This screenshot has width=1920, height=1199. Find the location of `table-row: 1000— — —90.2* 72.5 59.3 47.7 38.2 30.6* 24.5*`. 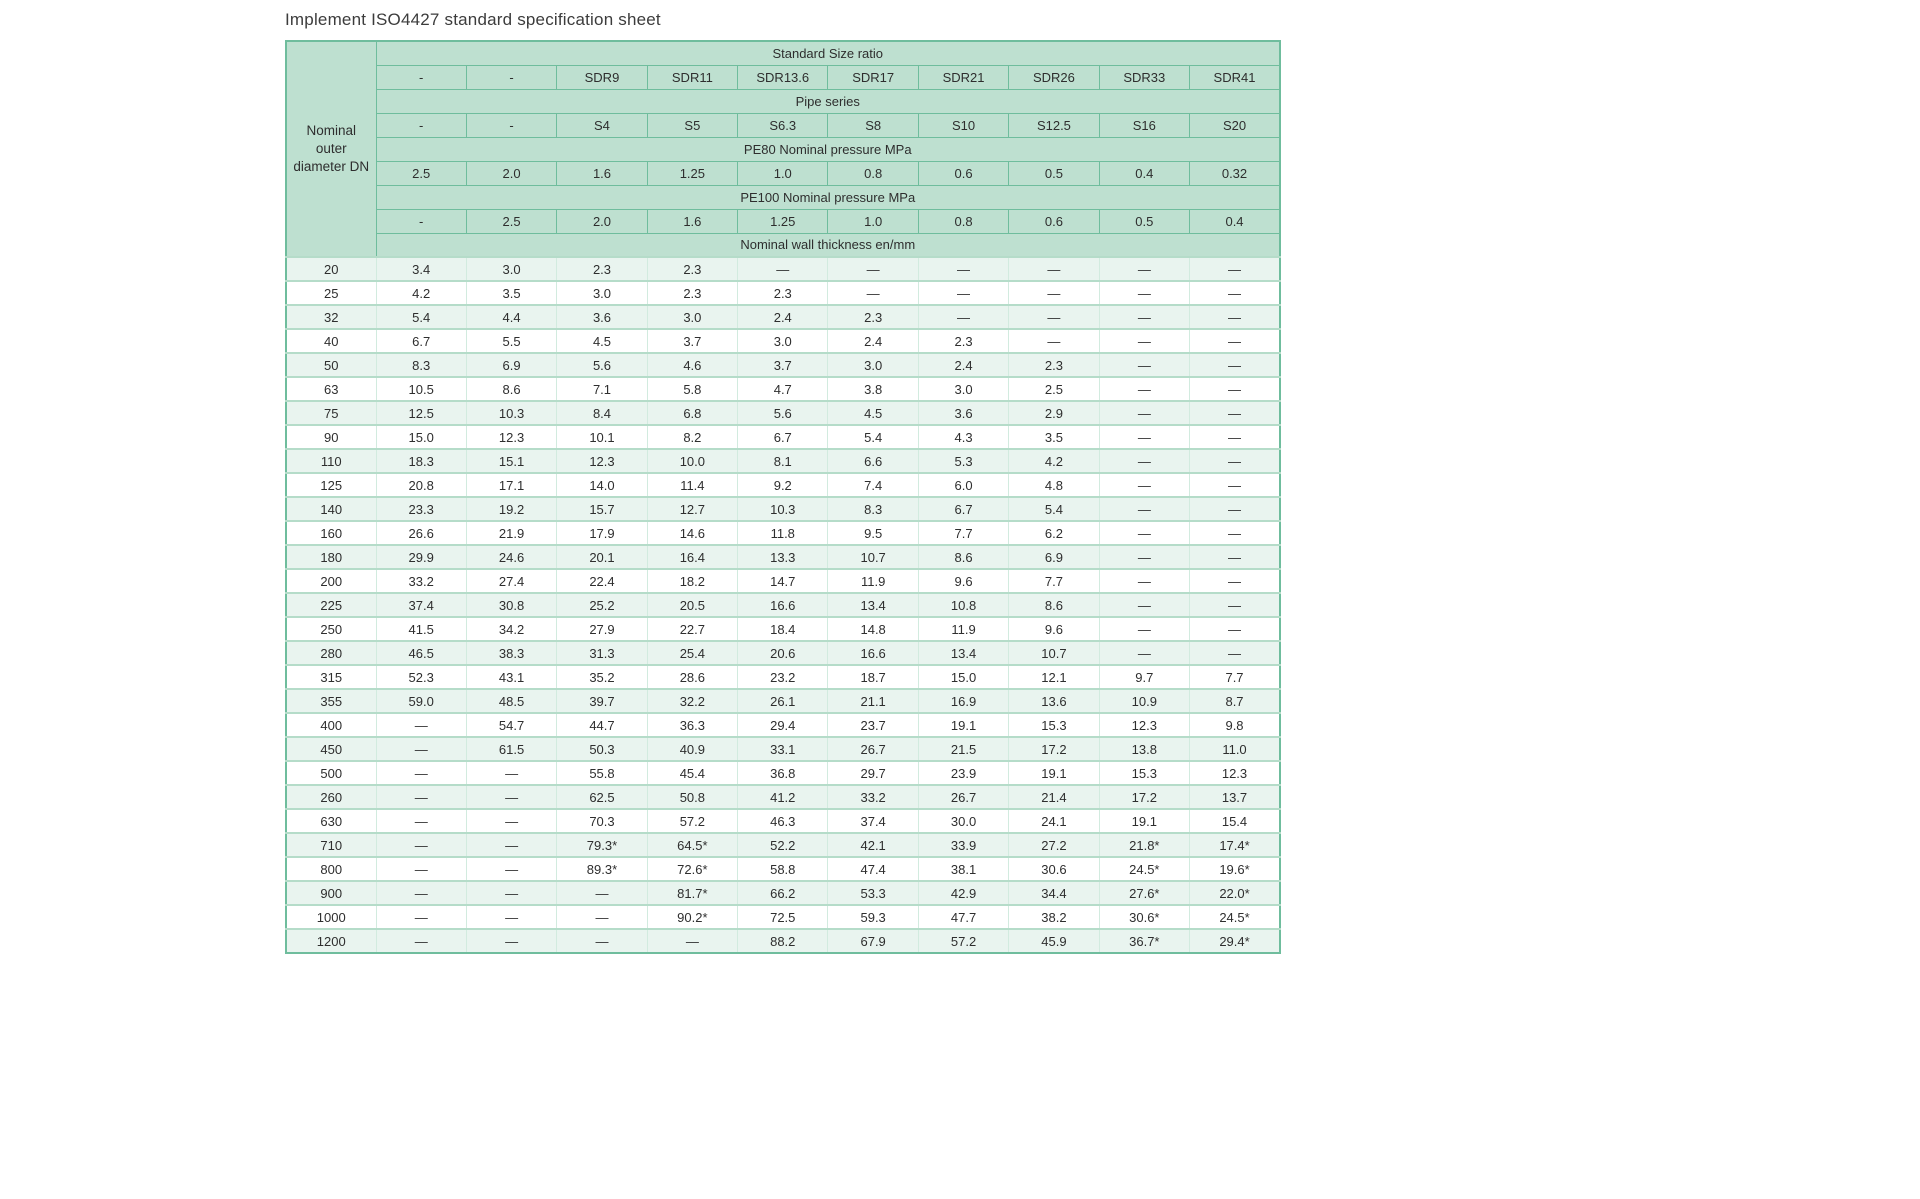

table-row: 1000— — —90.2* 72.5 59.3 47.7 38.2 30.6* 24.5* is located at coordinates (783, 916).